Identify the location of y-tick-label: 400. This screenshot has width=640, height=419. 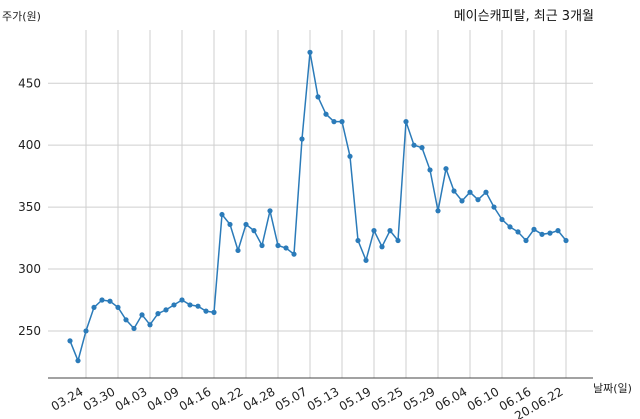
(29, 145).